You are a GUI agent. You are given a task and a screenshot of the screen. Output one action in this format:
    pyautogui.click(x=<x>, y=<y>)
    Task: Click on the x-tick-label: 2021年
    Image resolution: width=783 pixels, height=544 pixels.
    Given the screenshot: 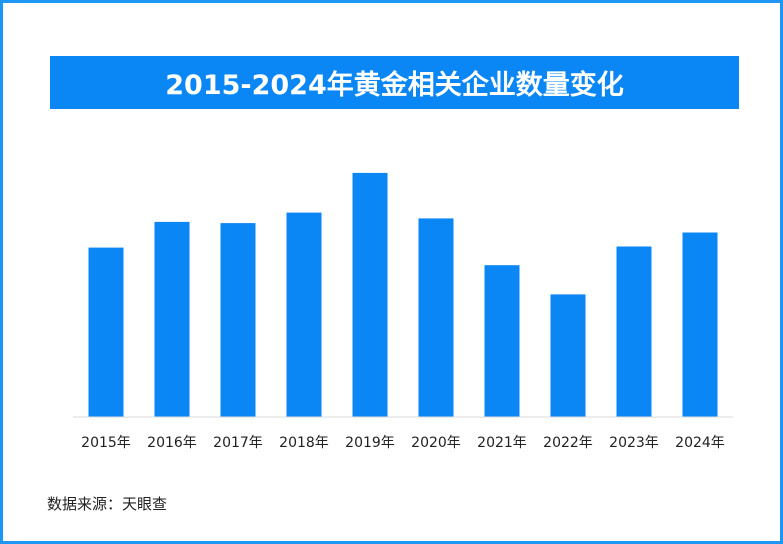 What is the action you would take?
    pyautogui.click(x=502, y=443)
    